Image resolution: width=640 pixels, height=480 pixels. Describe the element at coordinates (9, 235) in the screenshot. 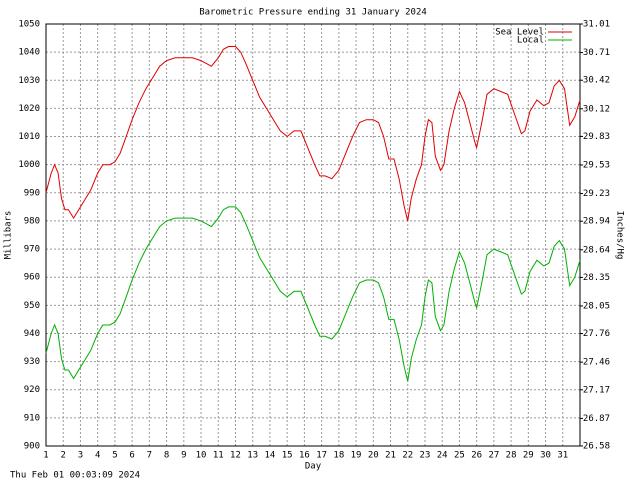

I see `y-axis-label: Millibars` at that location.